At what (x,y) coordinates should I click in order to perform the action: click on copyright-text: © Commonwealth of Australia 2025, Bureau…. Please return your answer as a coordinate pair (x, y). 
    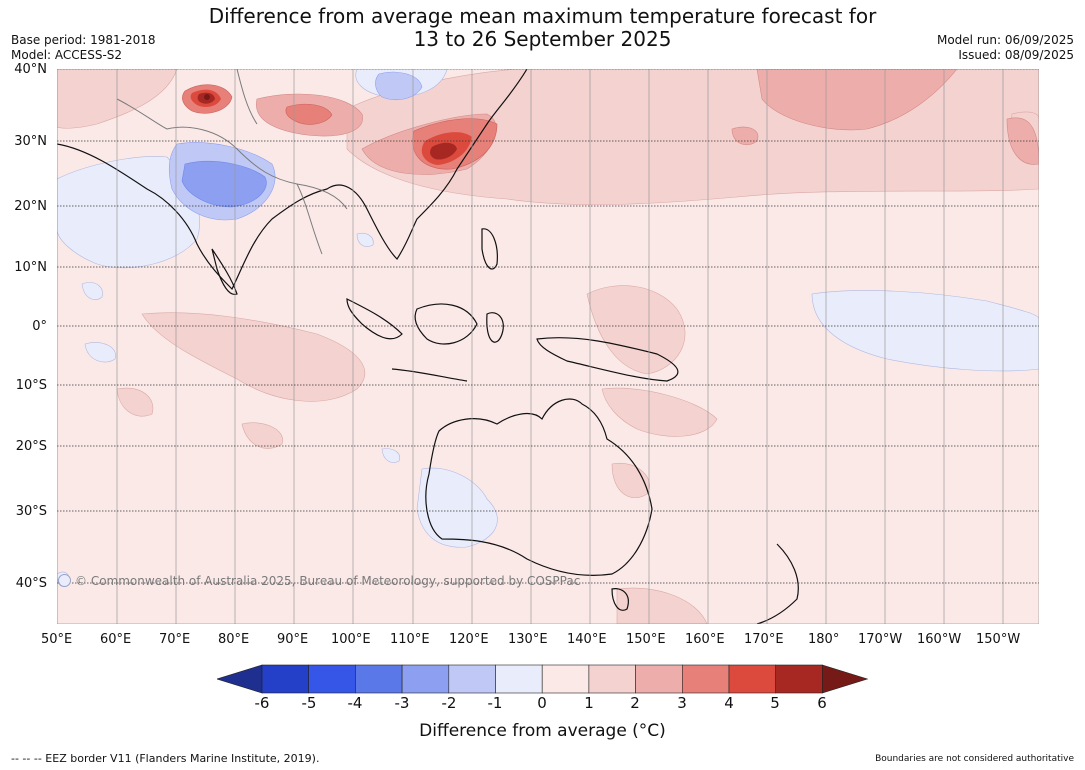
    Looking at the image, I should click on (328, 581).